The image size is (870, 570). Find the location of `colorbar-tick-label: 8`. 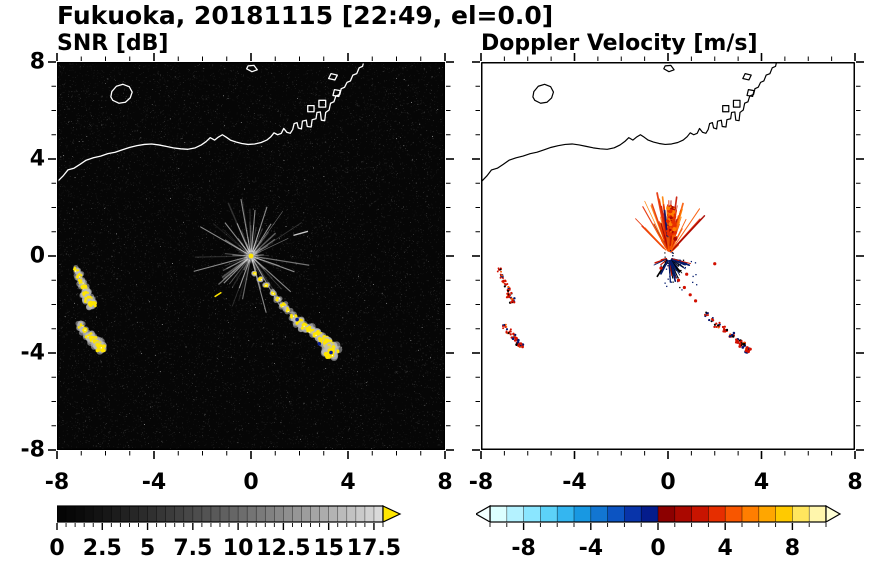

colorbar-tick-label: 8 is located at coordinates (792, 548).